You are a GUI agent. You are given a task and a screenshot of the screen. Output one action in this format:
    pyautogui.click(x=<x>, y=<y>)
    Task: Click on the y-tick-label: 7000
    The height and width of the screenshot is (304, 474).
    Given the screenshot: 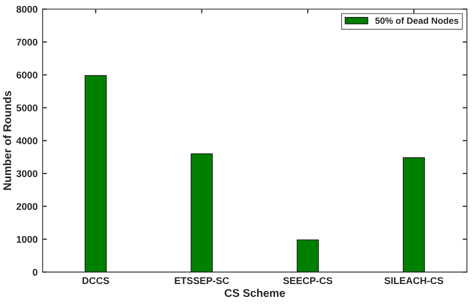 What is the action you would take?
    pyautogui.click(x=27, y=42)
    